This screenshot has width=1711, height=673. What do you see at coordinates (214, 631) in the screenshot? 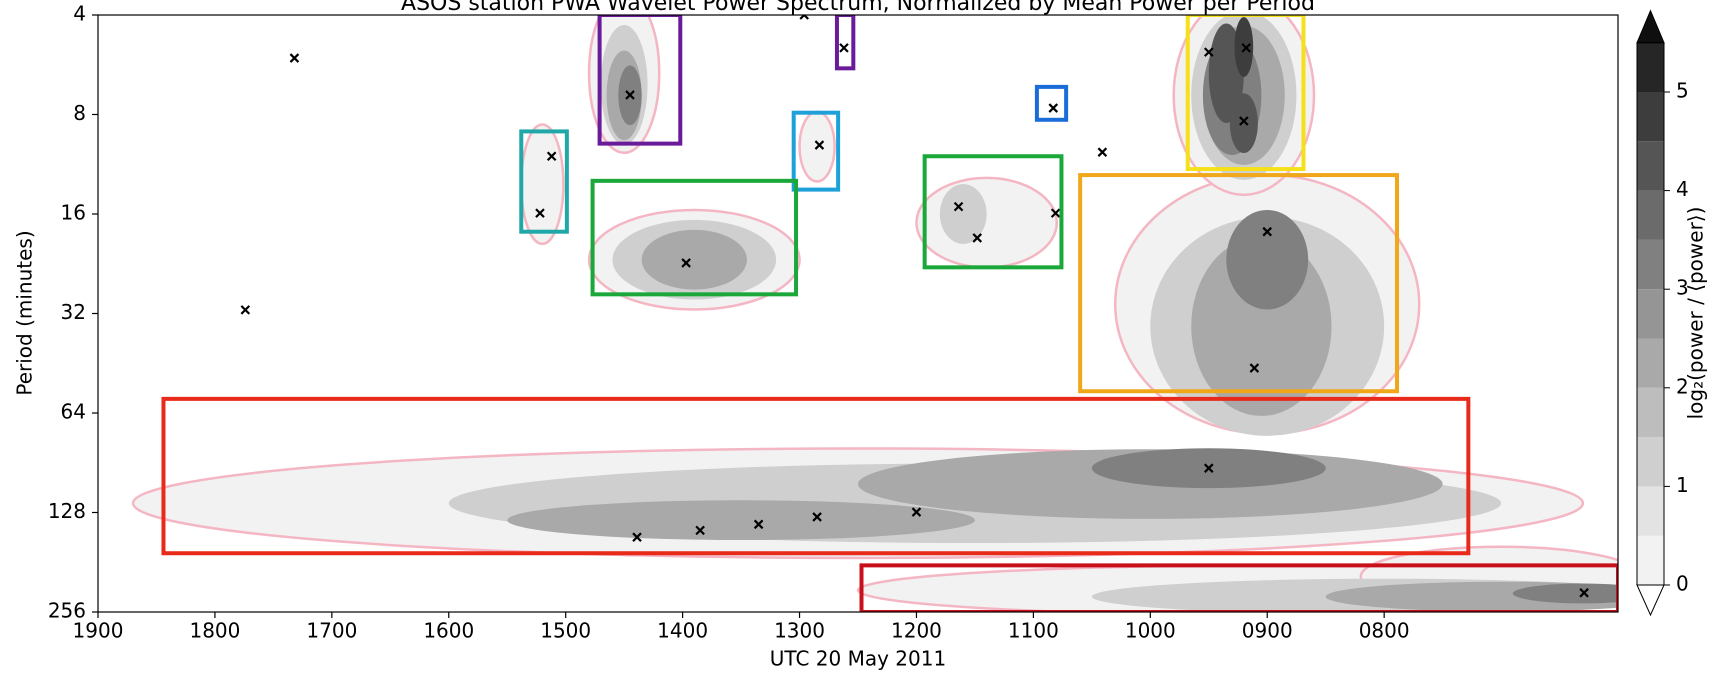
I see `x-tick-label: 1800` at bounding box center [214, 631].